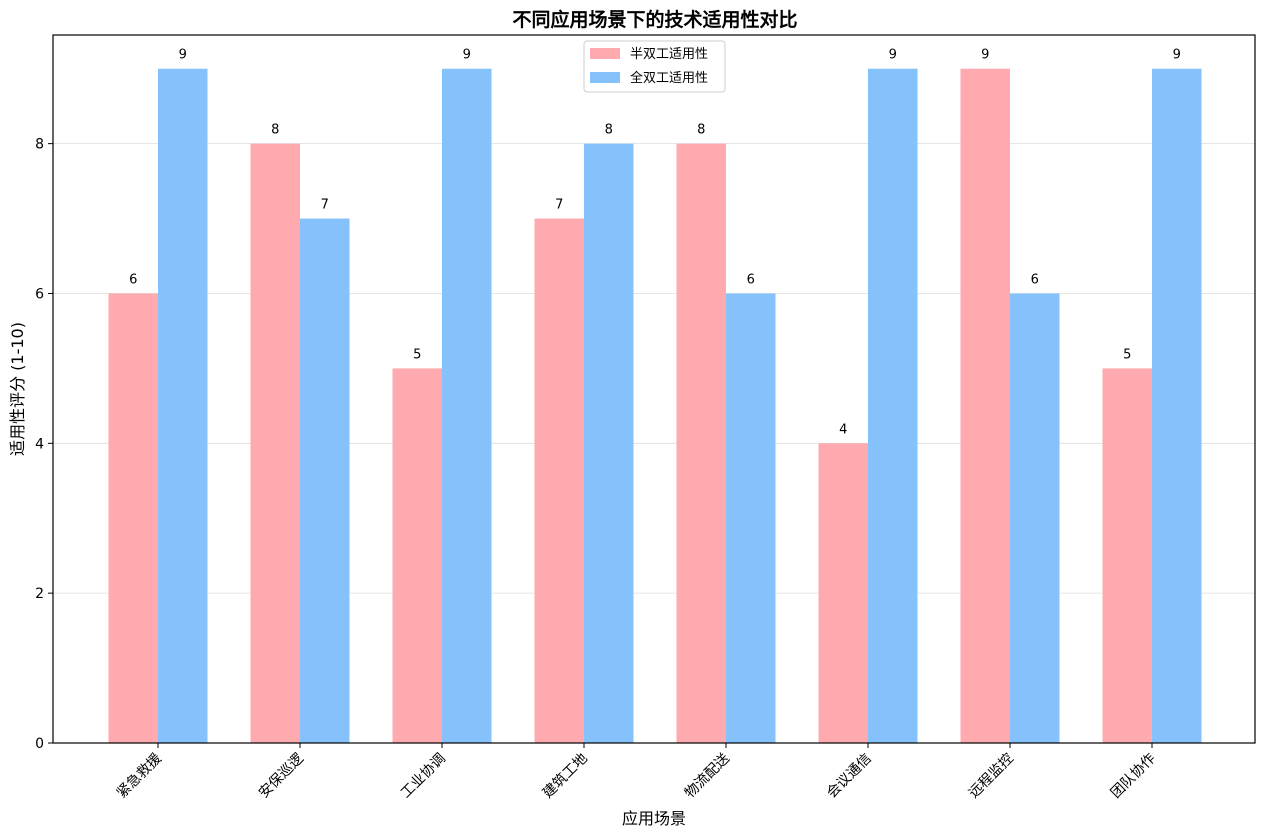  What do you see at coordinates (1127, 354) in the screenshot?
I see `data-label-half-duplex-7: 5` at bounding box center [1127, 354].